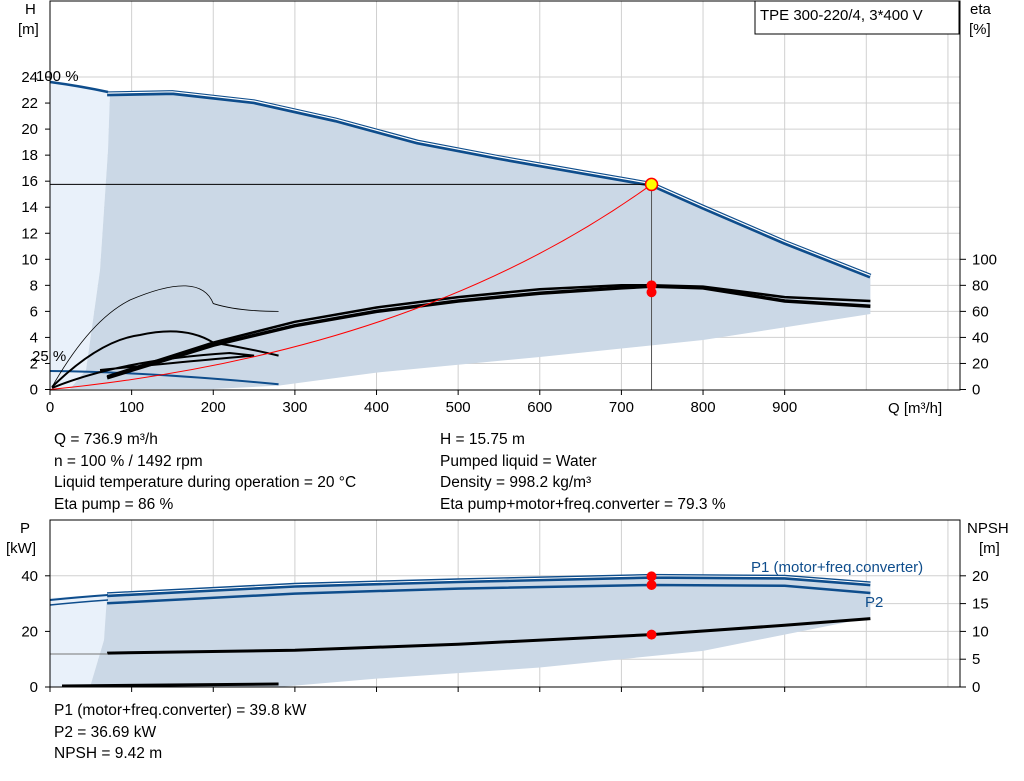  What do you see at coordinates (980, 363) in the screenshot?
I see `eta-tick-label: 20` at bounding box center [980, 363].